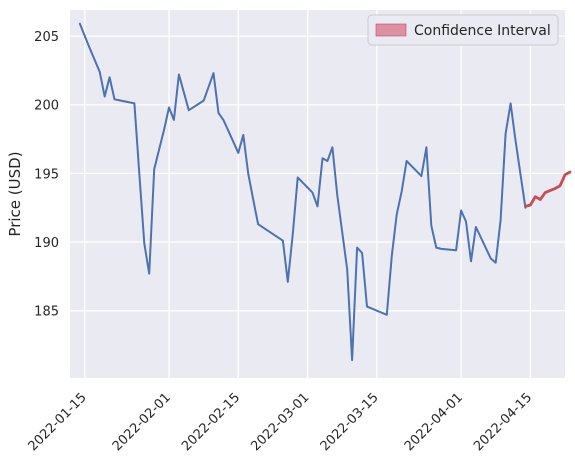  Describe the element at coordinates (15, 193) in the screenshot. I see `y-axis-label: Price (USD)` at that location.